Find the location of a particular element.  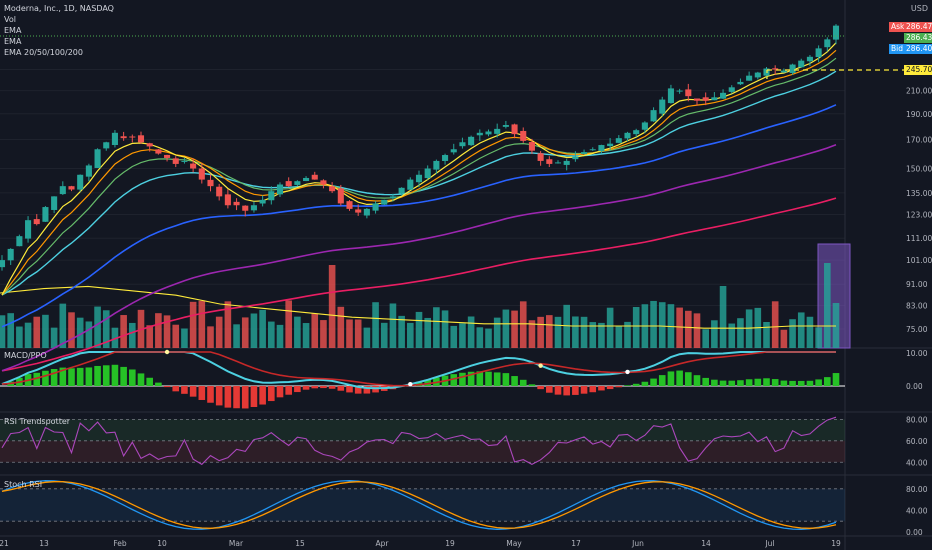

price-tick-label: 150.00 is located at coordinates (919, 169).